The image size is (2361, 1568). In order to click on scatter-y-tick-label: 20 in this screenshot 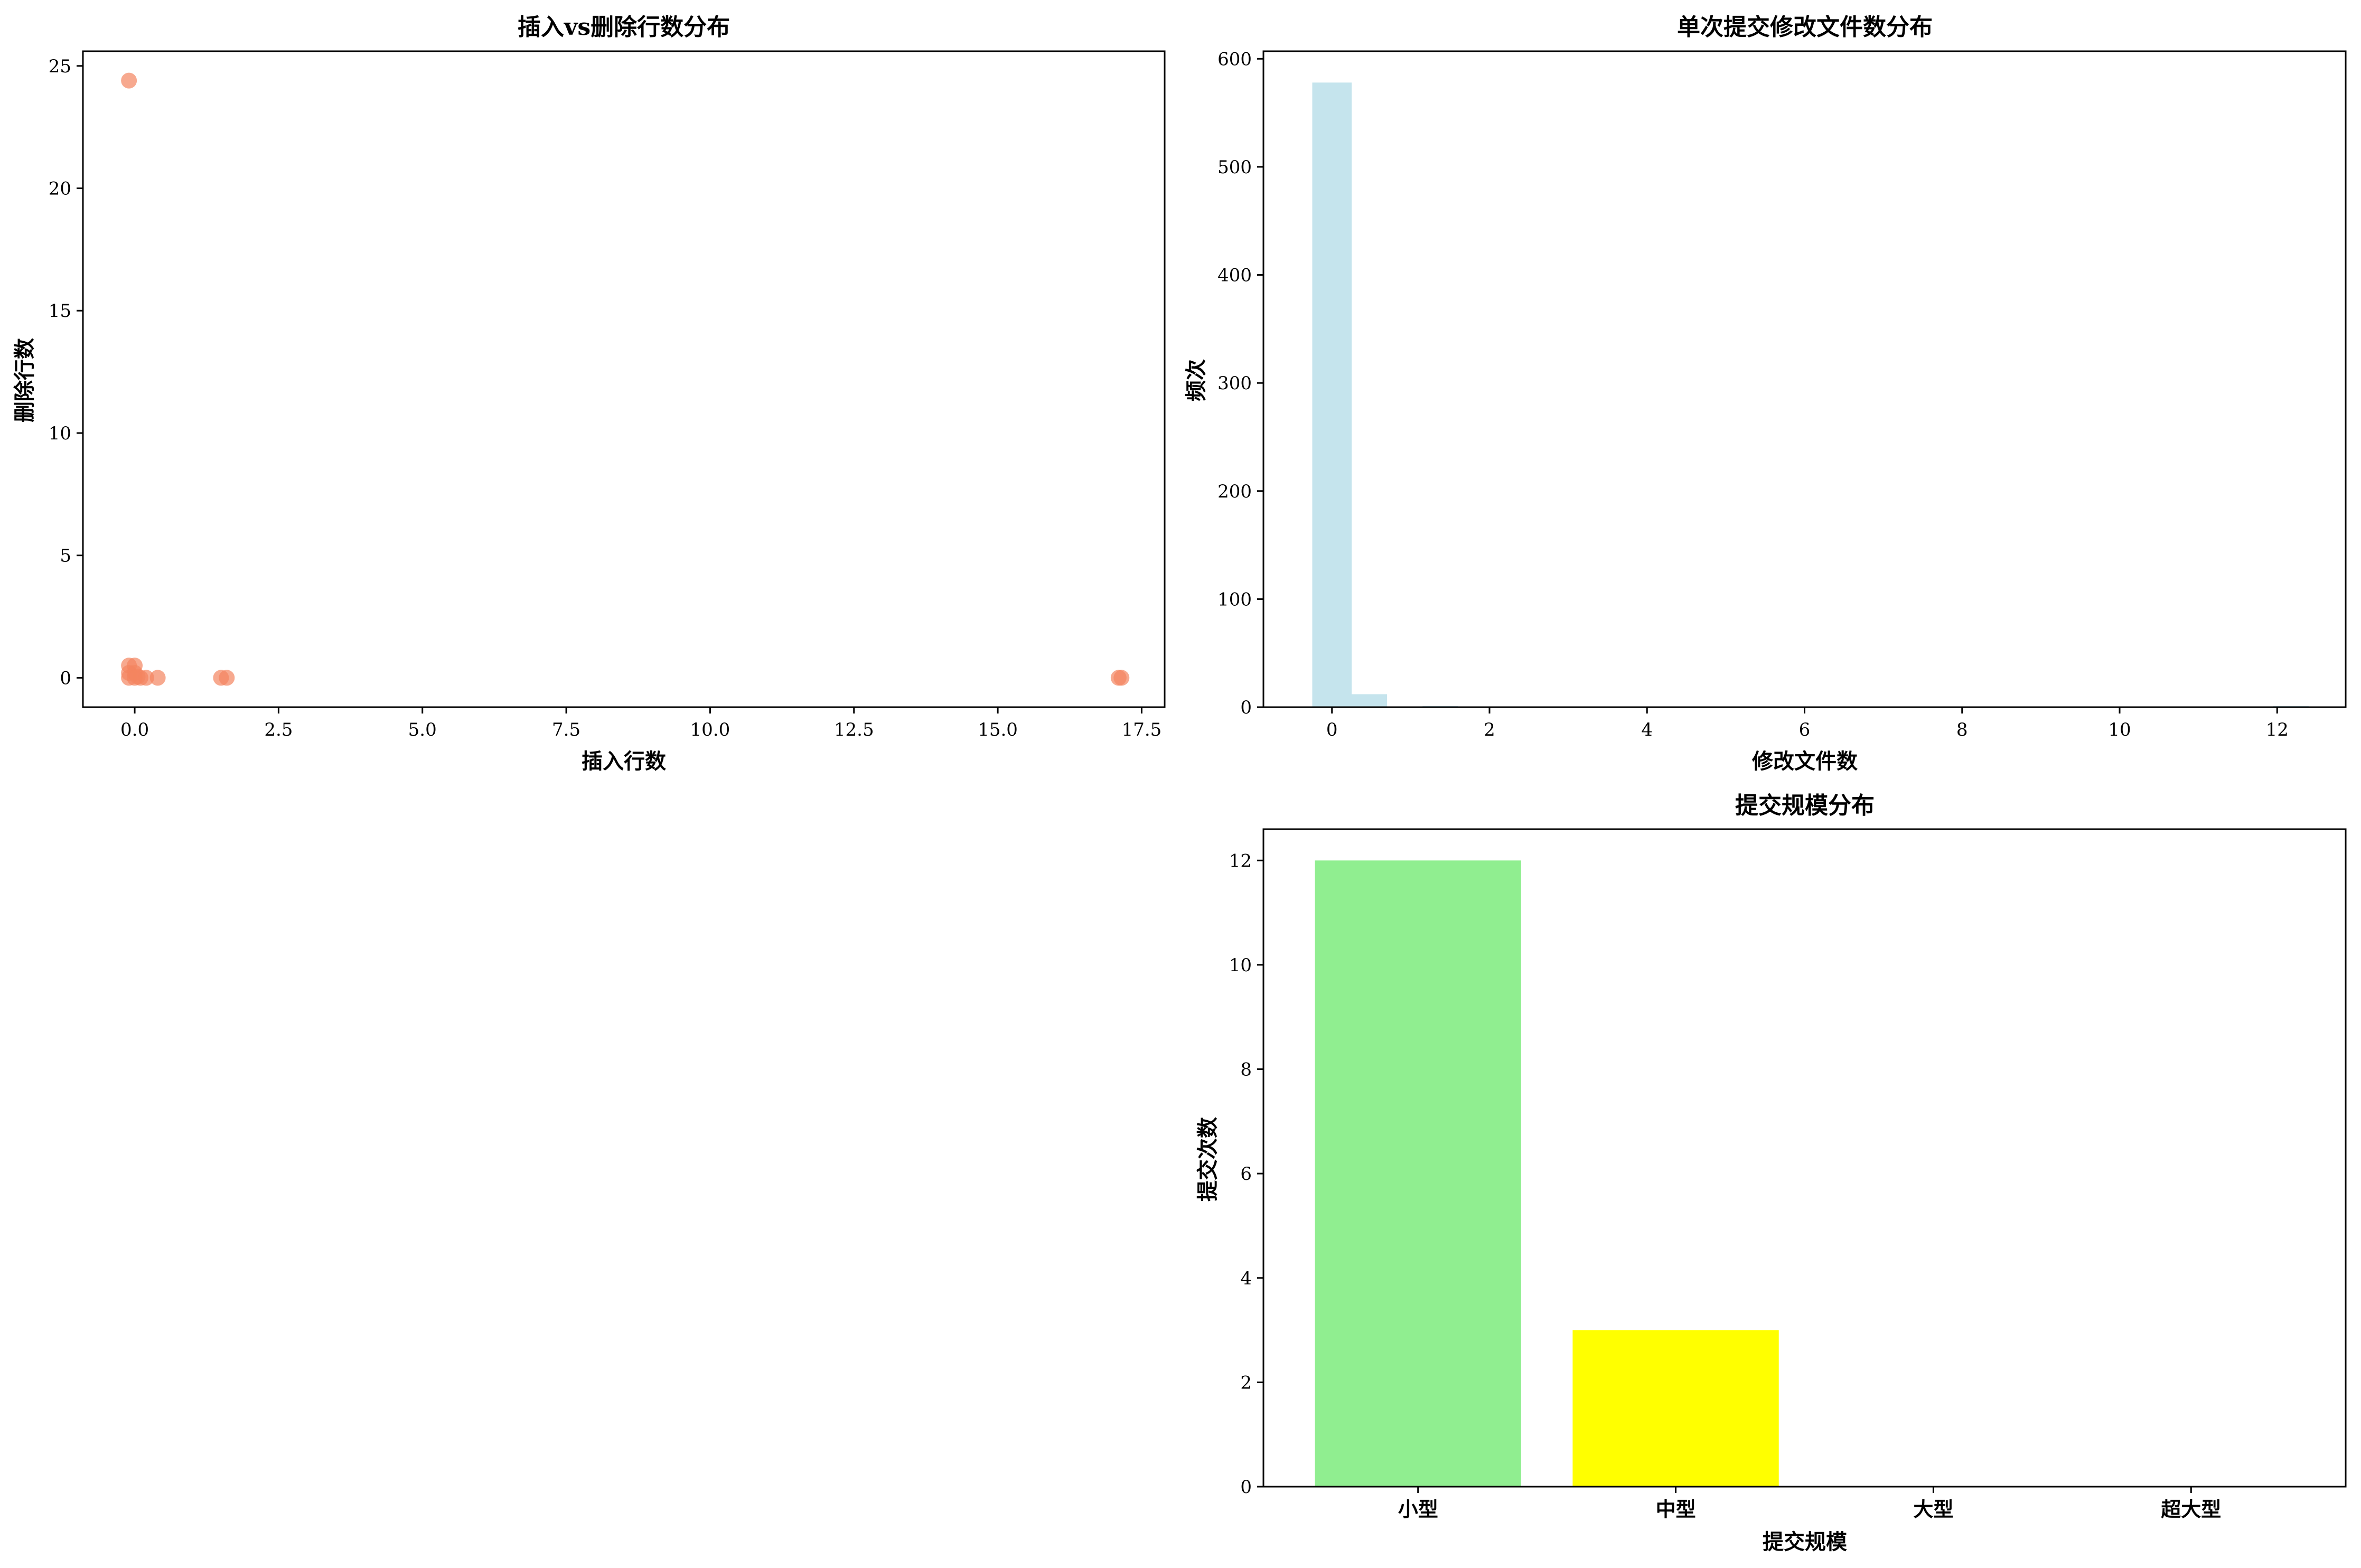, I will do `click(60, 189)`.